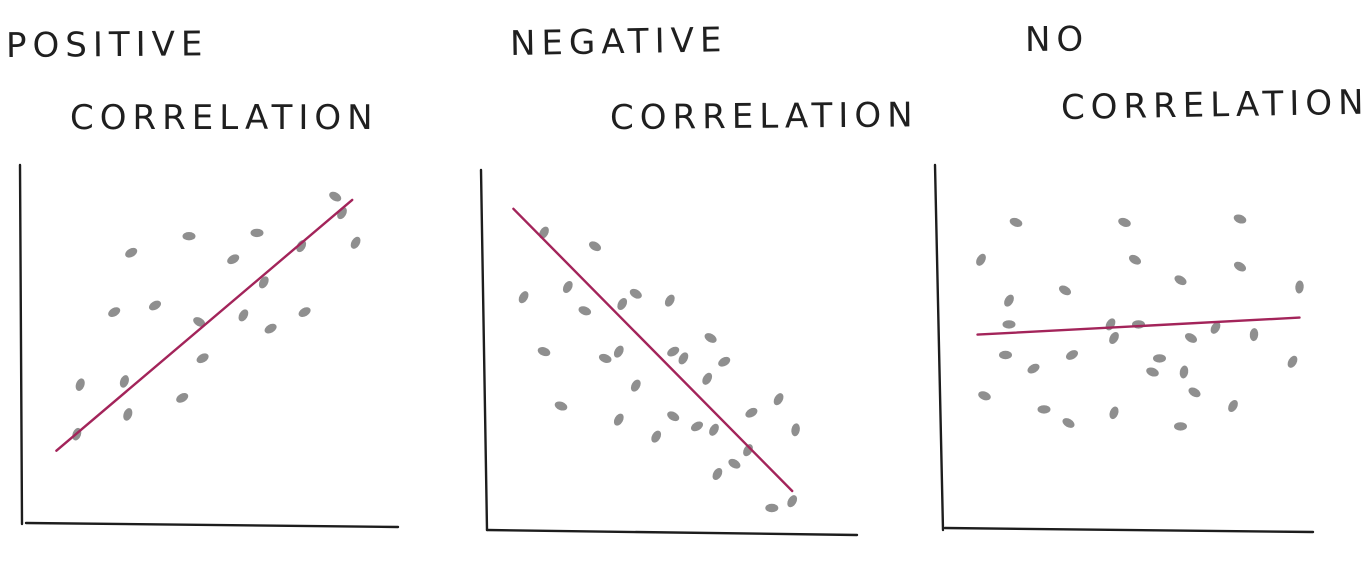  I want to click on no-x-axis, so click(1129, 530).